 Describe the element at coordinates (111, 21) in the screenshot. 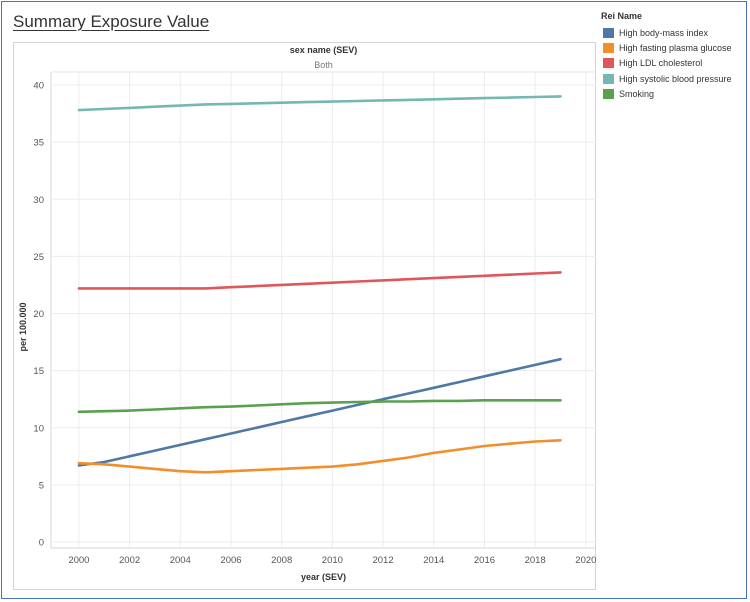

I see `page-title: Summary Exposure Value` at that location.